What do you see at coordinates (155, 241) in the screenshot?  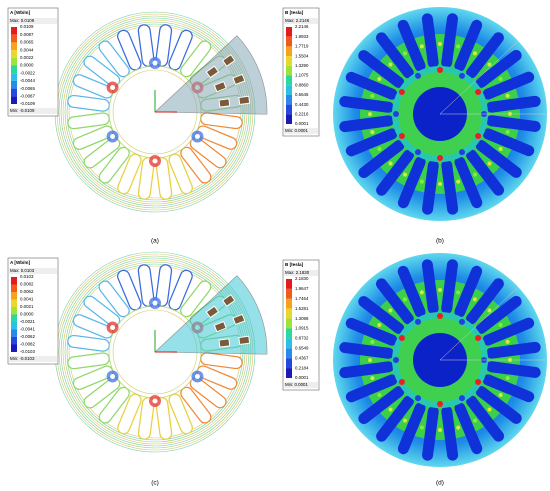 I see `panel-label: (a)` at bounding box center [155, 241].